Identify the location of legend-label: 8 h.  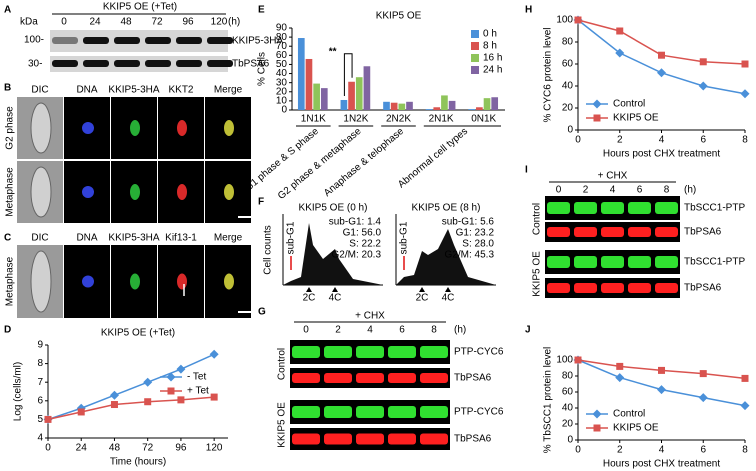
(490, 46).